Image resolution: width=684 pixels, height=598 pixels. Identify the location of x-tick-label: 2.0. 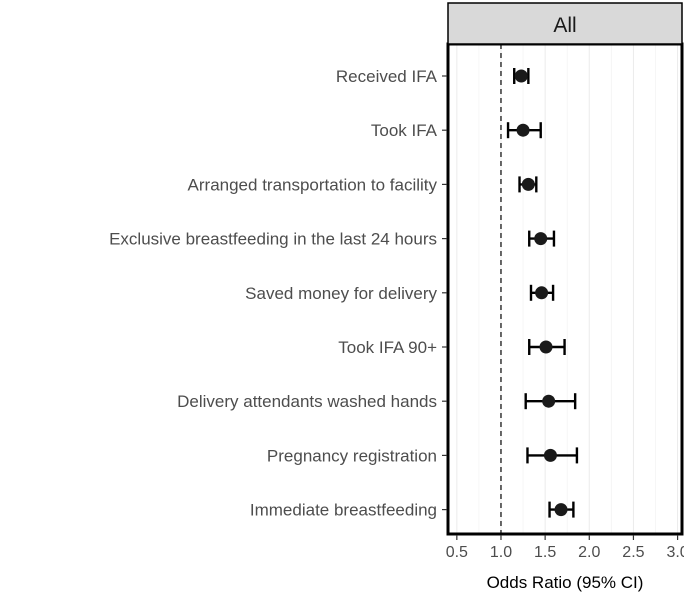
(589, 552).